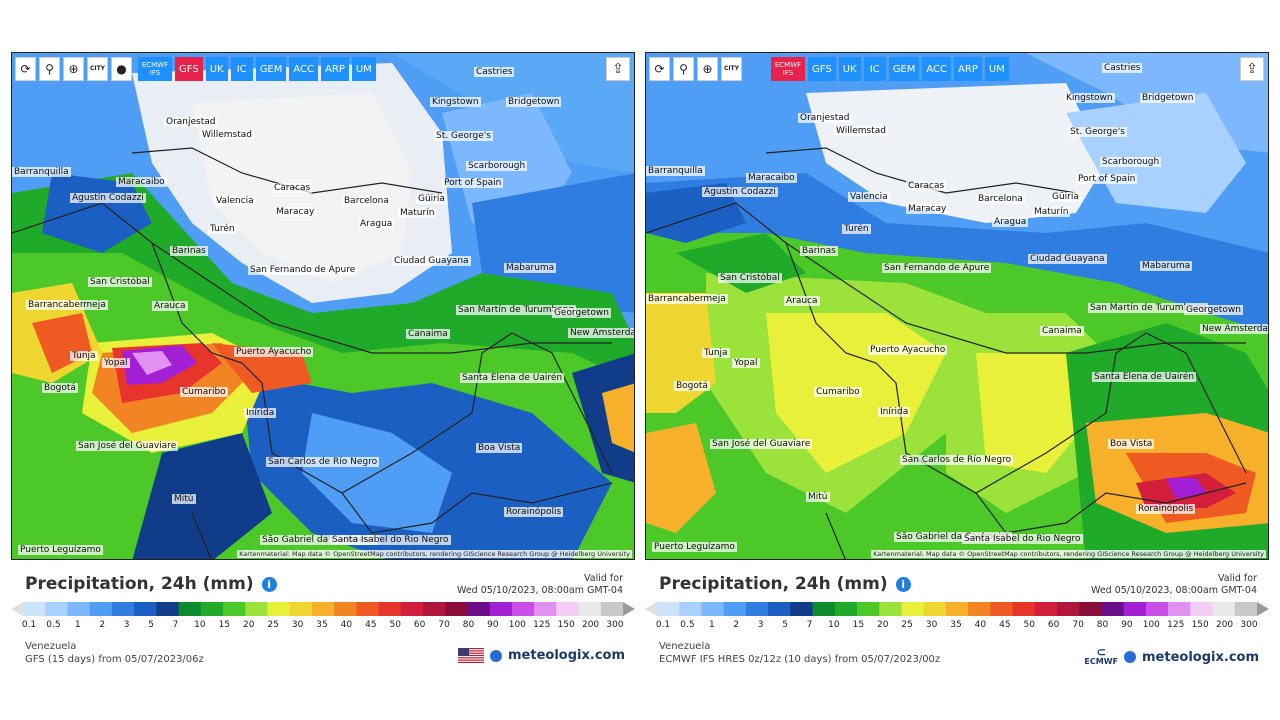 The width and height of the screenshot is (1280, 720). I want to click on city-label: Güiria, so click(431, 199).